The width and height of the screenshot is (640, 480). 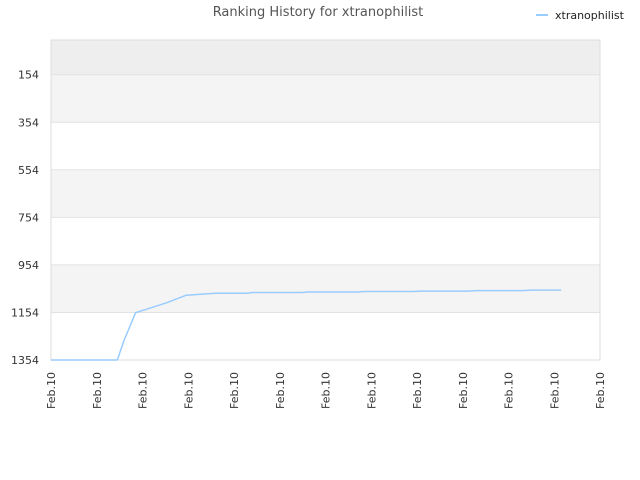 I want to click on legend-label: xtranophilist, so click(x=590, y=15).